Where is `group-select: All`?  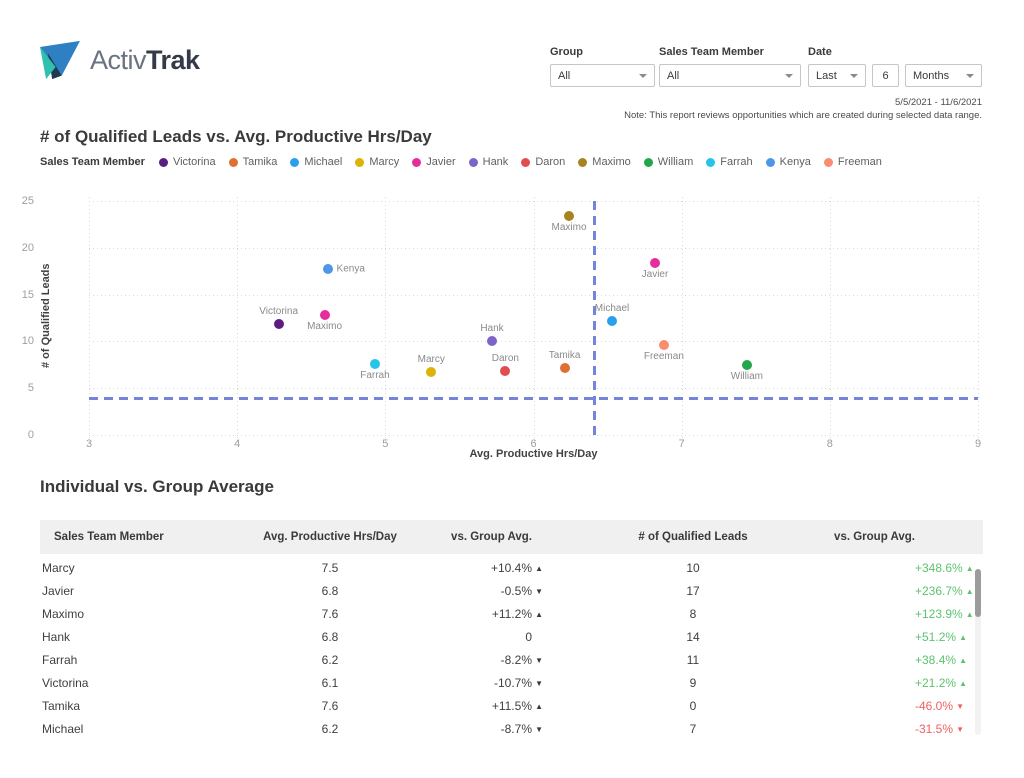 group-select: All is located at coordinates (602, 75).